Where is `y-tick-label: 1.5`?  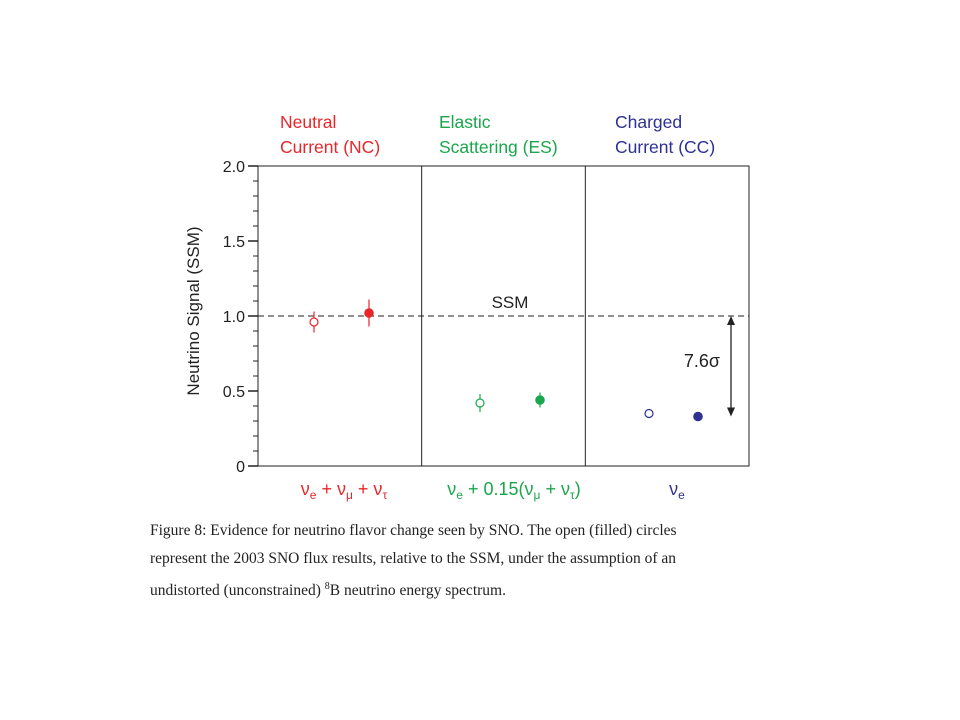 y-tick-label: 1.5 is located at coordinates (234, 242).